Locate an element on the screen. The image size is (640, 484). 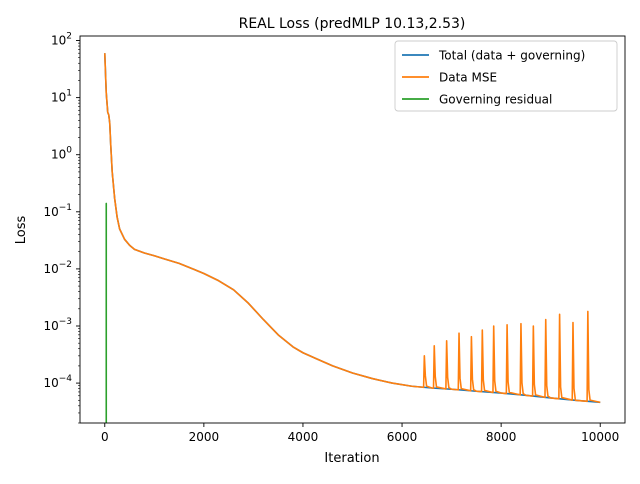
x-tick-label: 8000 is located at coordinates (501, 437).